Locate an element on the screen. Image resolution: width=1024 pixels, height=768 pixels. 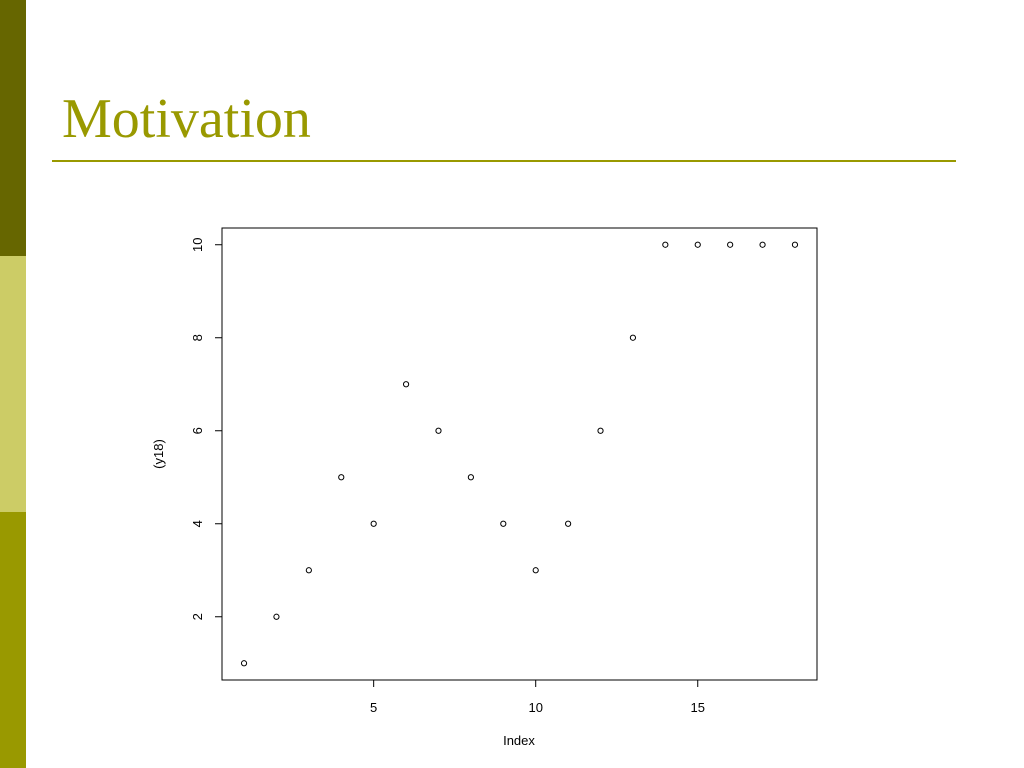
y-tick-label: 4 is located at coordinates (197, 523).